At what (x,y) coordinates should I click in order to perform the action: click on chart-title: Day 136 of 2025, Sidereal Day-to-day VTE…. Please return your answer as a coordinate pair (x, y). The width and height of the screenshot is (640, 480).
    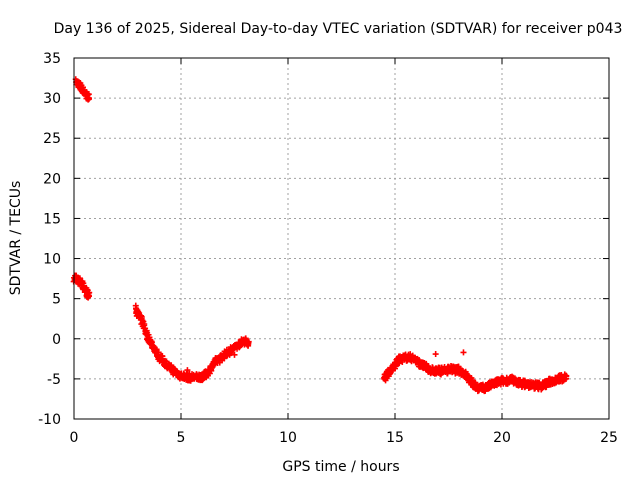
    Looking at the image, I should click on (338, 29).